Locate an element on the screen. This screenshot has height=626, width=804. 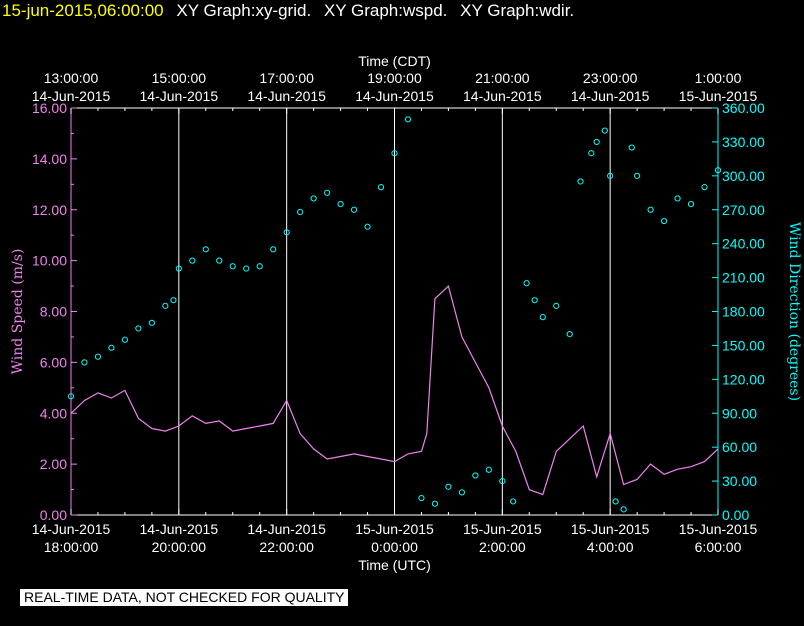
bottom-axis-title: Time (UTC) is located at coordinates (394, 565).